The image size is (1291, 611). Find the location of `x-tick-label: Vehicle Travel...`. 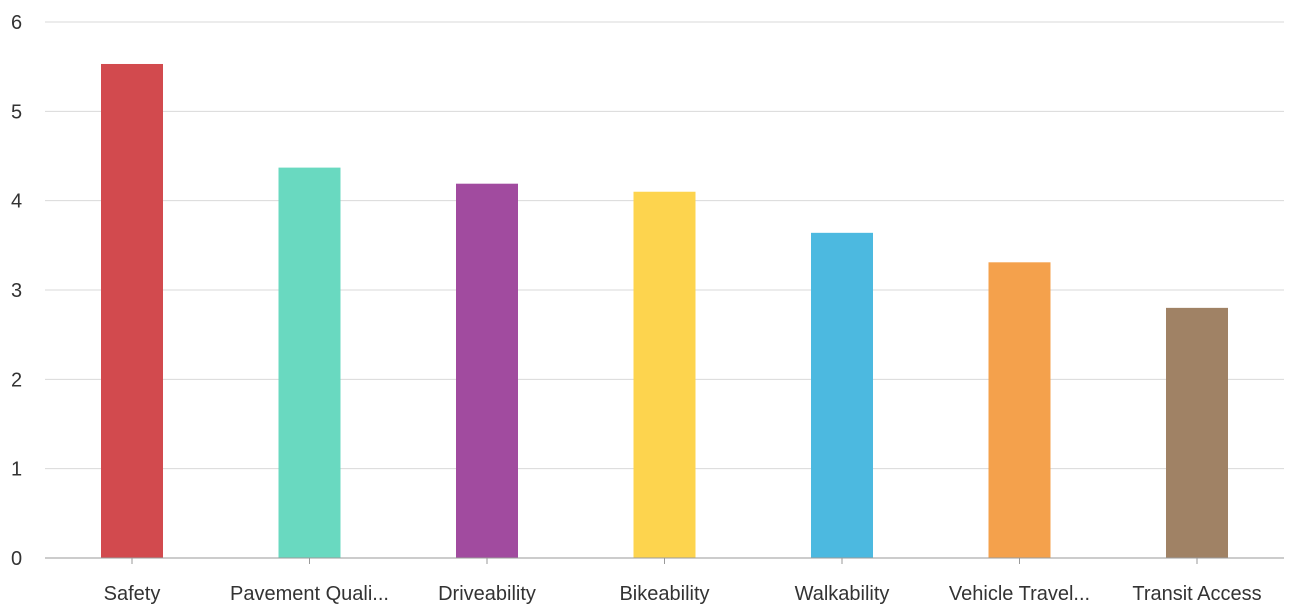

x-tick-label: Vehicle Travel... is located at coordinates (1019, 594).